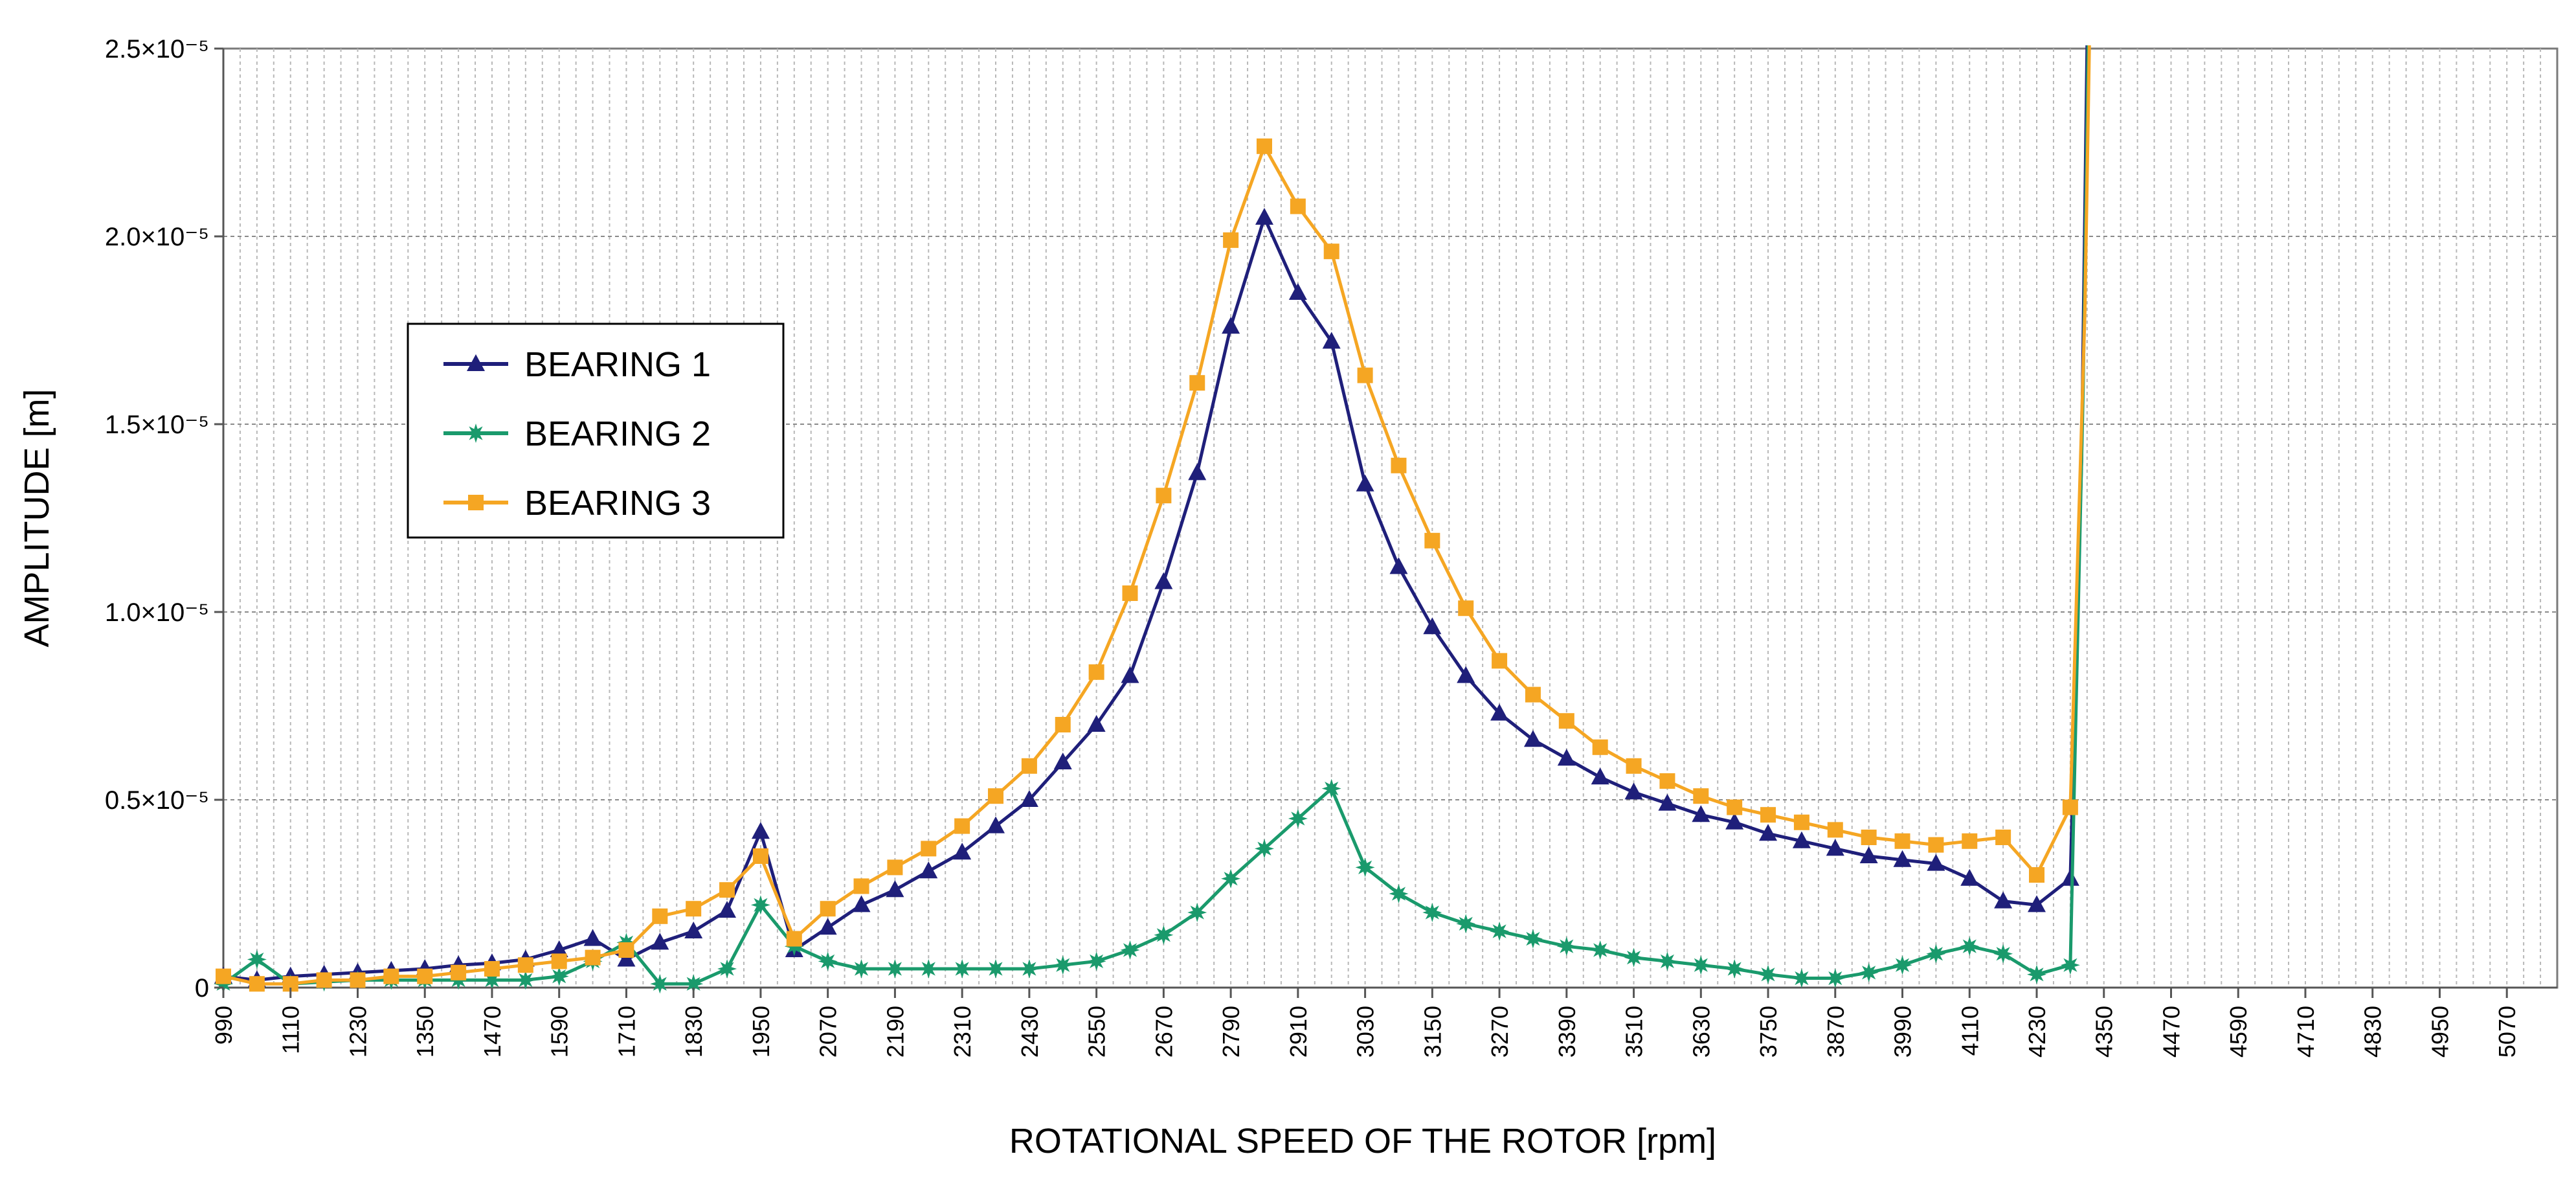 The width and height of the screenshot is (2576, 1178). I want to click on y-tick-label: 2.5×10⁻⁵, so click(157, 49).